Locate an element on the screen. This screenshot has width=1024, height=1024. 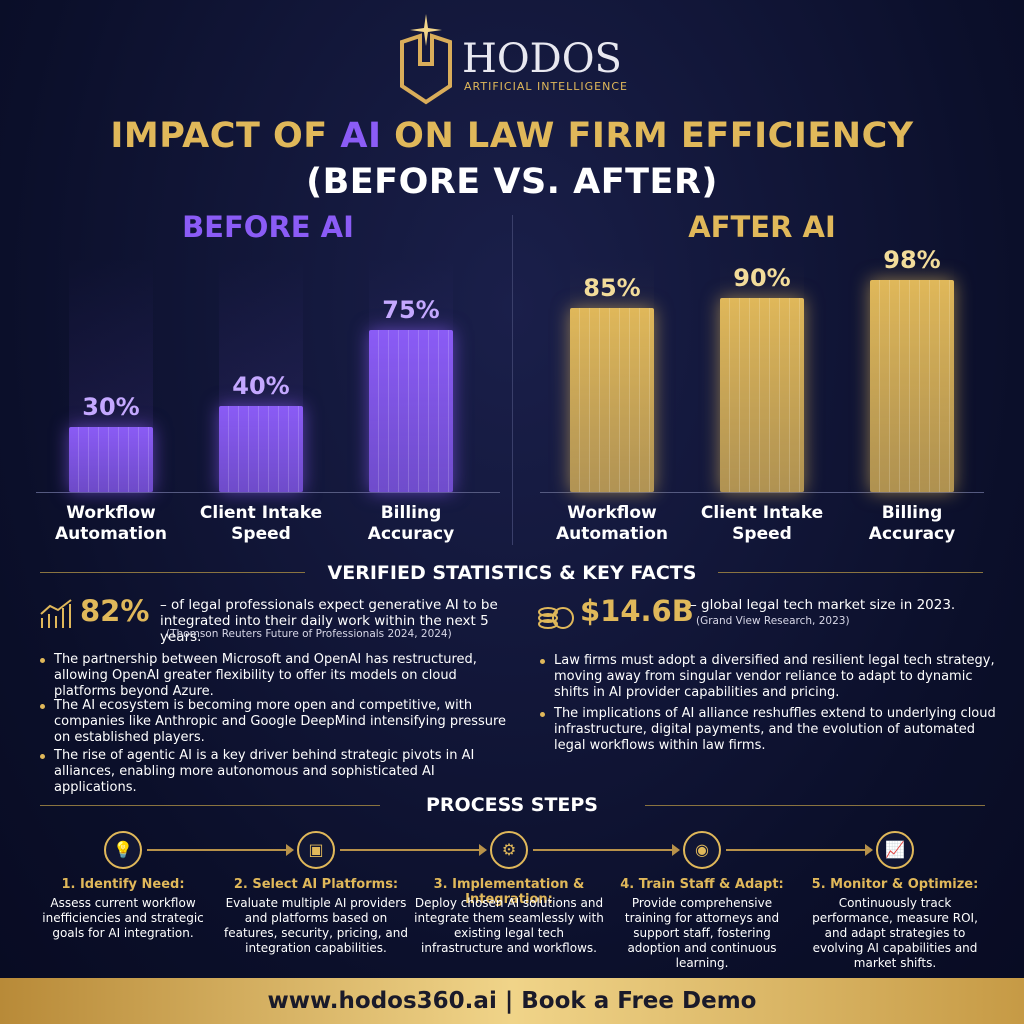
title: IMPACT OF AI ON LAW FIRM EFFICIENCY is located at coordinates (512, 136).